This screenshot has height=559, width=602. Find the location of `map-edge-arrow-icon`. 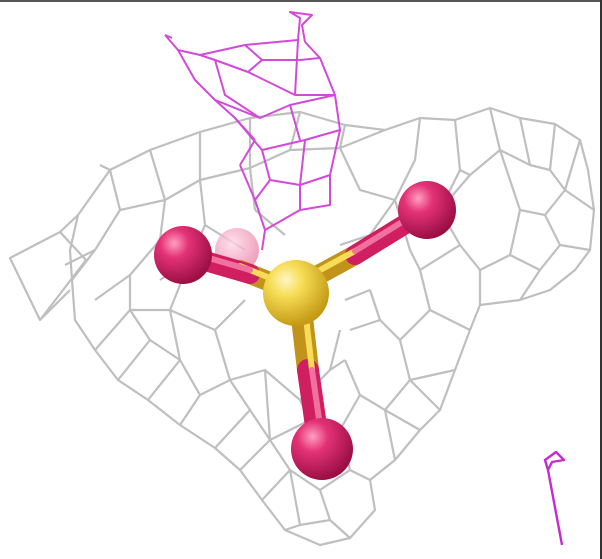

map-edge-arrow-icon is located at coordinates (554, 498).